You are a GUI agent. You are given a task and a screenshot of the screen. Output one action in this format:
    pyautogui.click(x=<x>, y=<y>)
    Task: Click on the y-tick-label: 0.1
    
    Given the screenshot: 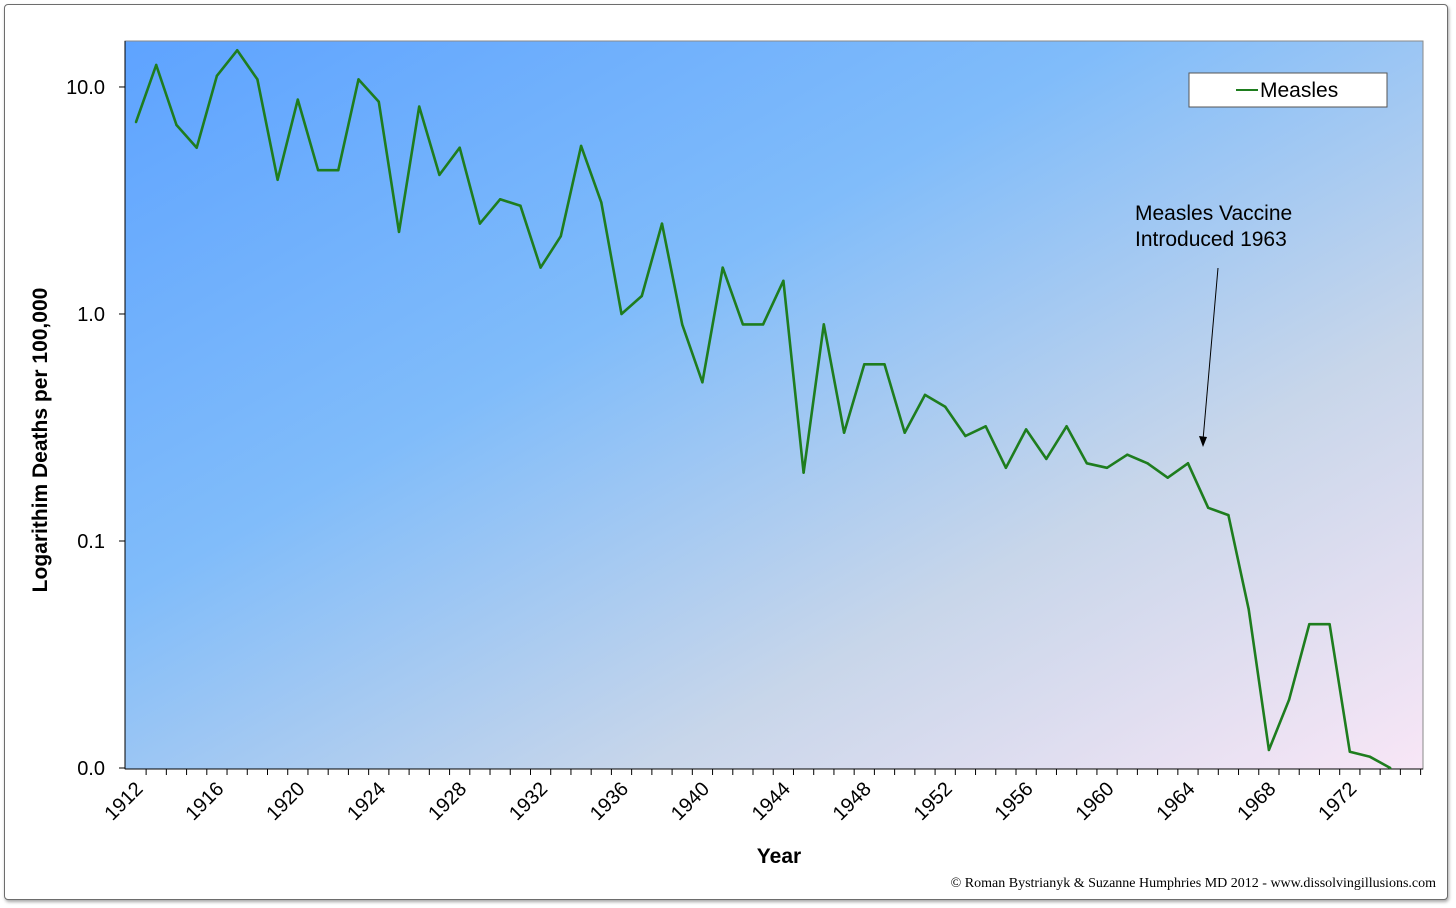 What is the action you would take?
    pyautogui.click(x=91, y=542)
    